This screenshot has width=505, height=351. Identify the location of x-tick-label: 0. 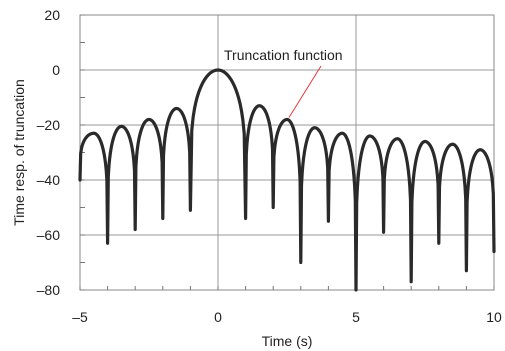
(218, 317).